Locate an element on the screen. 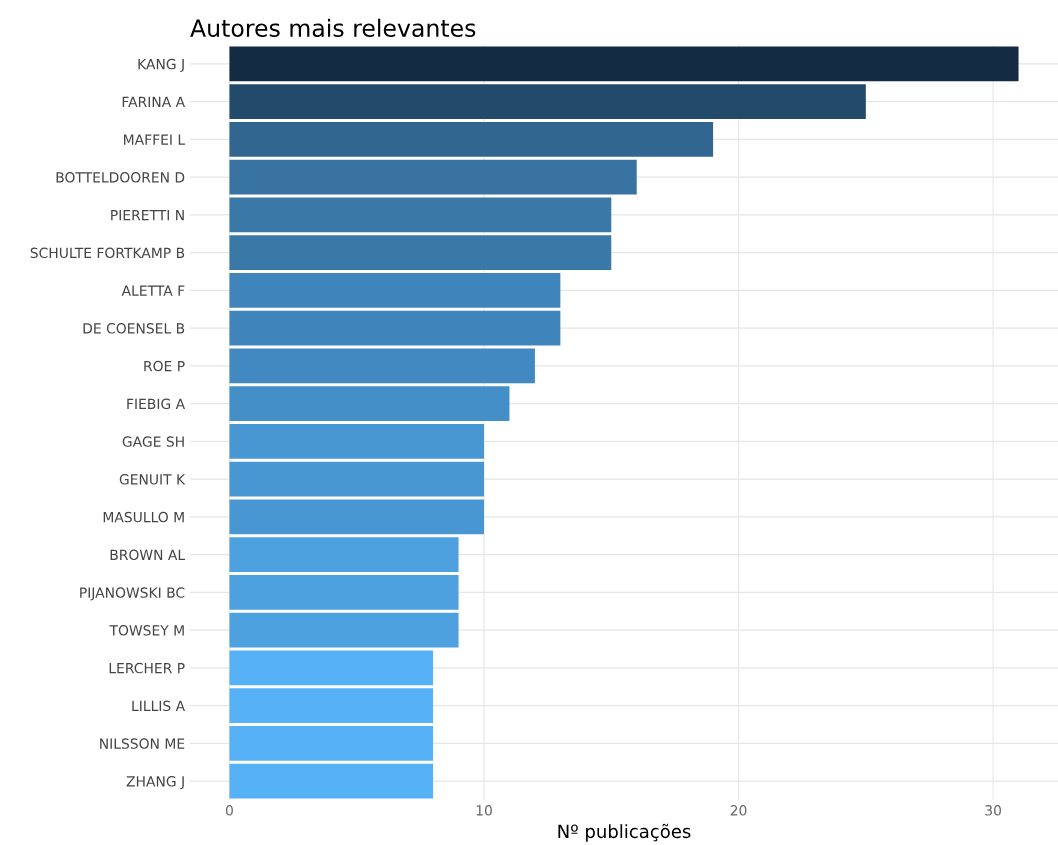  y-tick-label: PIJANOWSKI BC is located at coordinates (132, 594).